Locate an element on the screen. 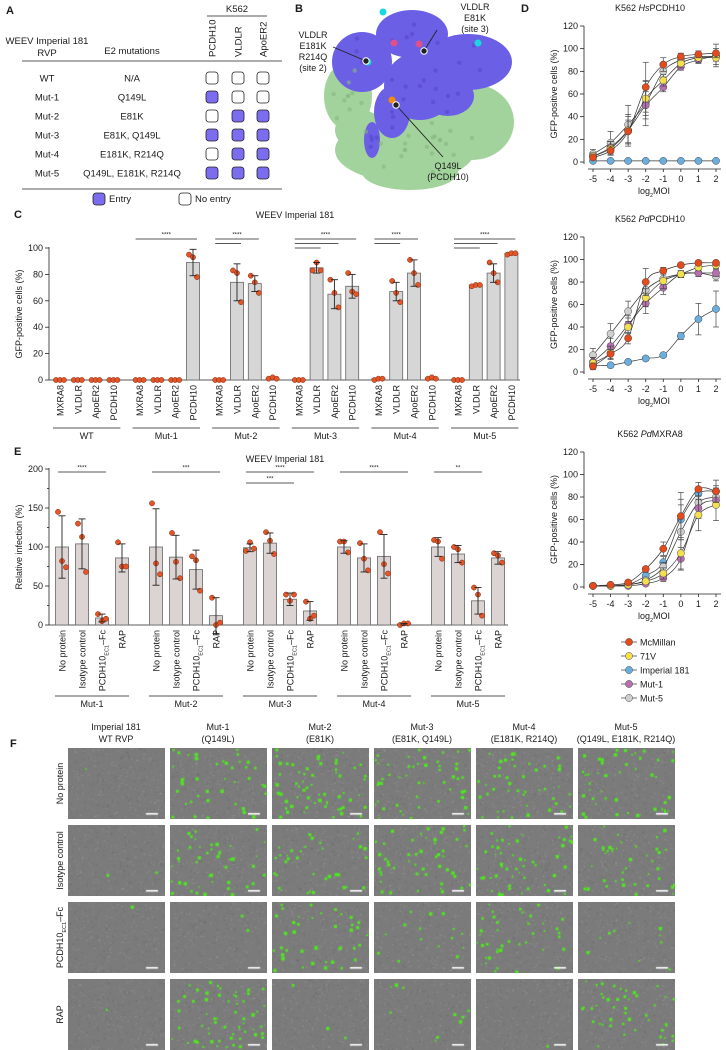  row-mutations: E181K, R214Q is located at coordinates (132, 155).